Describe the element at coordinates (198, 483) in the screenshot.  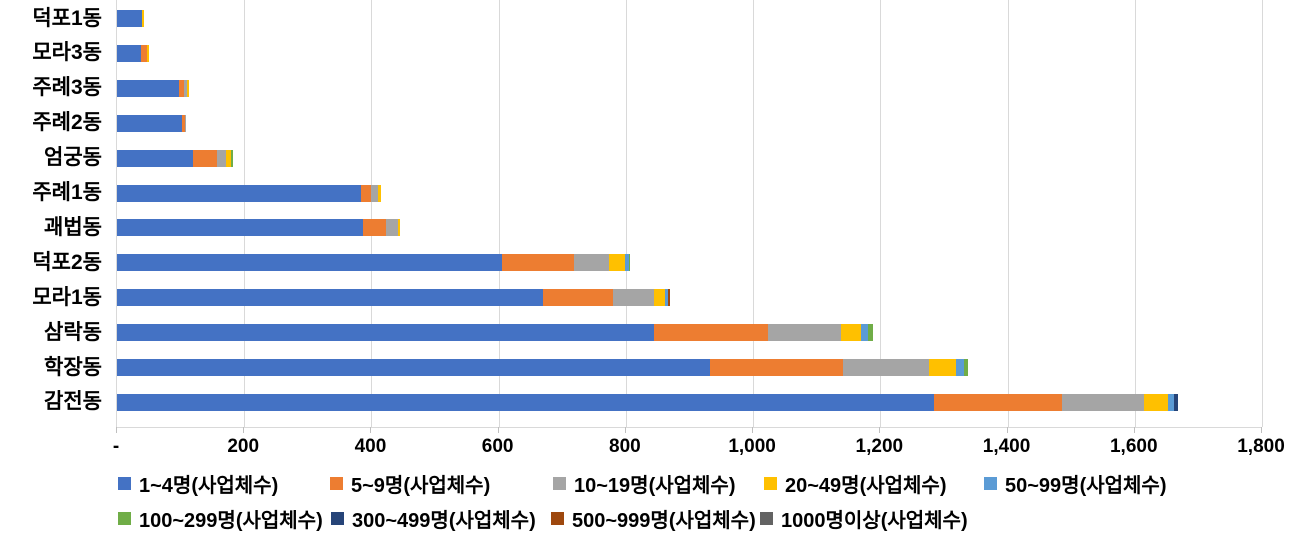
I see `legend-entry-0: 1~4명(사업체수)` at that location.